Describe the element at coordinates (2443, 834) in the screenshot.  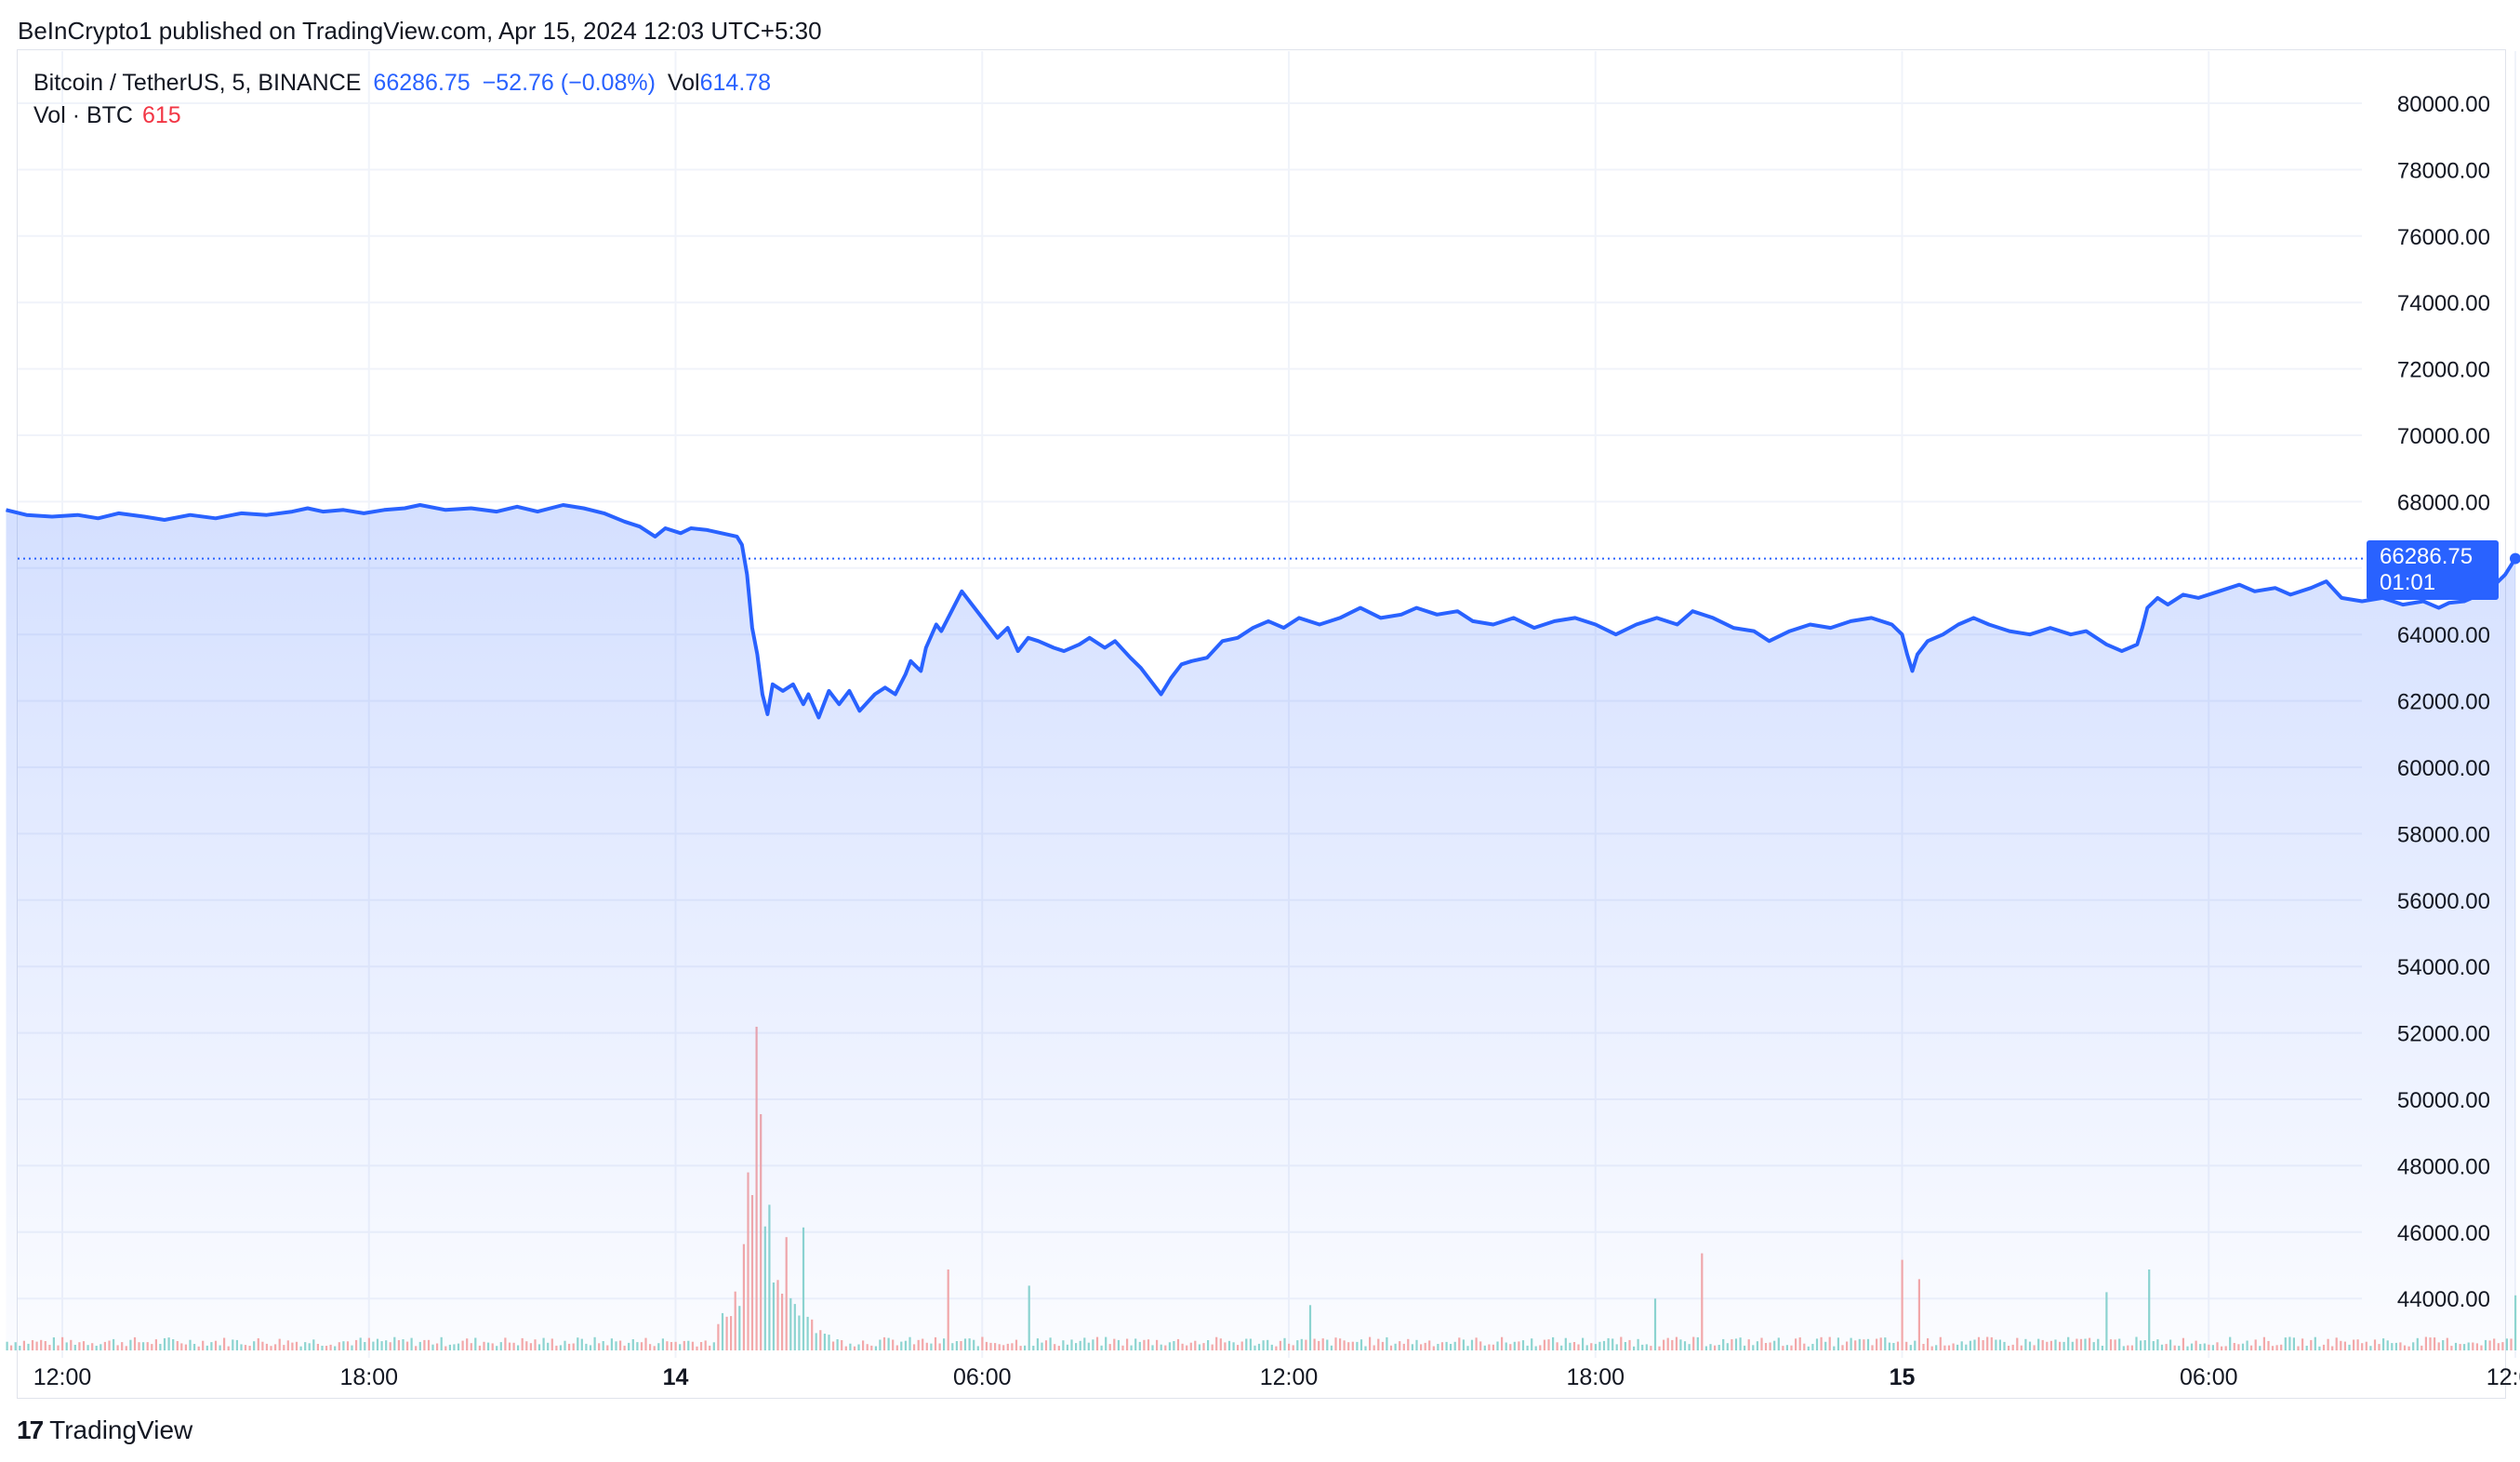
I see `y-tick-label: 58000.00` at that location.